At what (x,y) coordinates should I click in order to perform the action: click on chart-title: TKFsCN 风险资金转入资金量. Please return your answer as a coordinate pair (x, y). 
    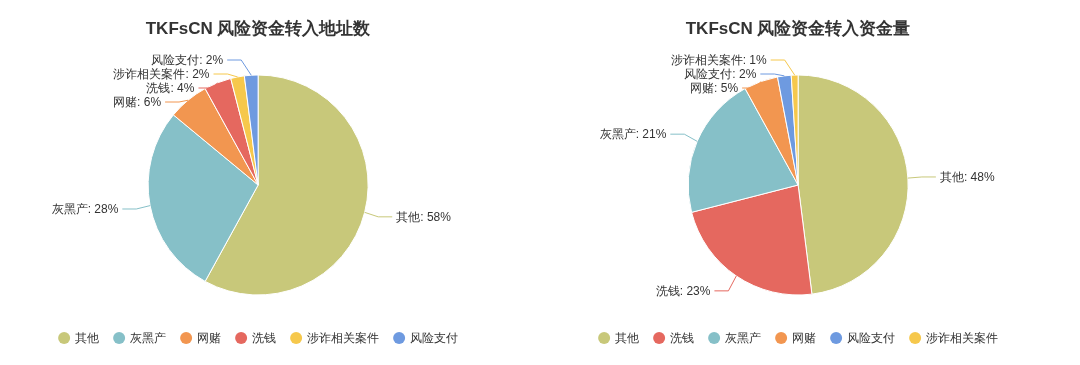
    Looking at the image, I should click on (798, 28).